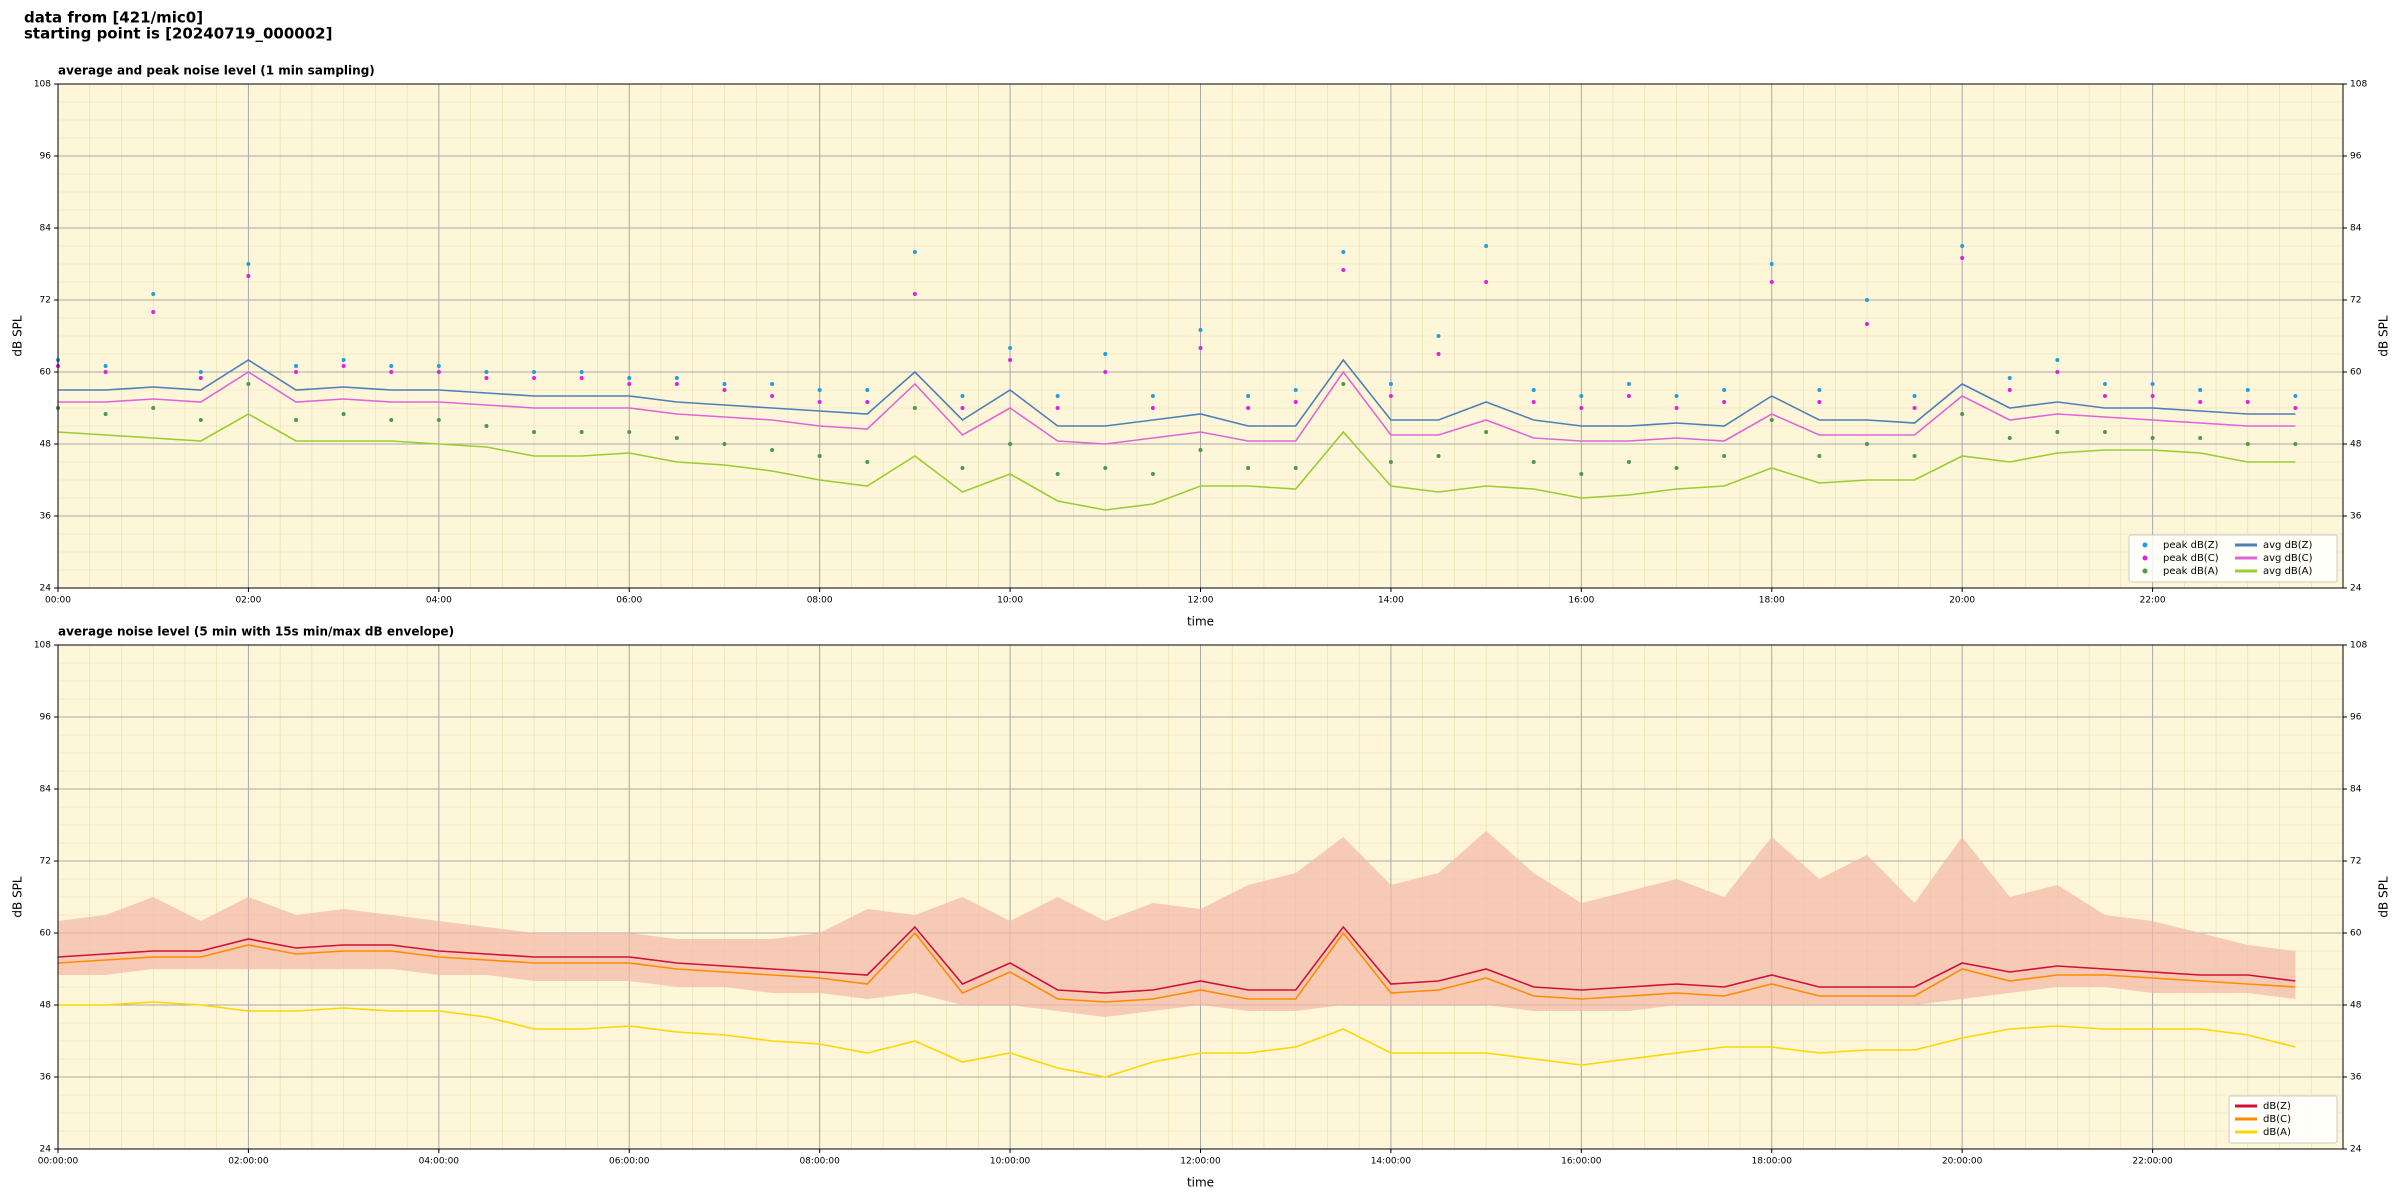 The image size is (2400, 1200). I want to click on legend-label: avg dB(A), so click(2288, 571).